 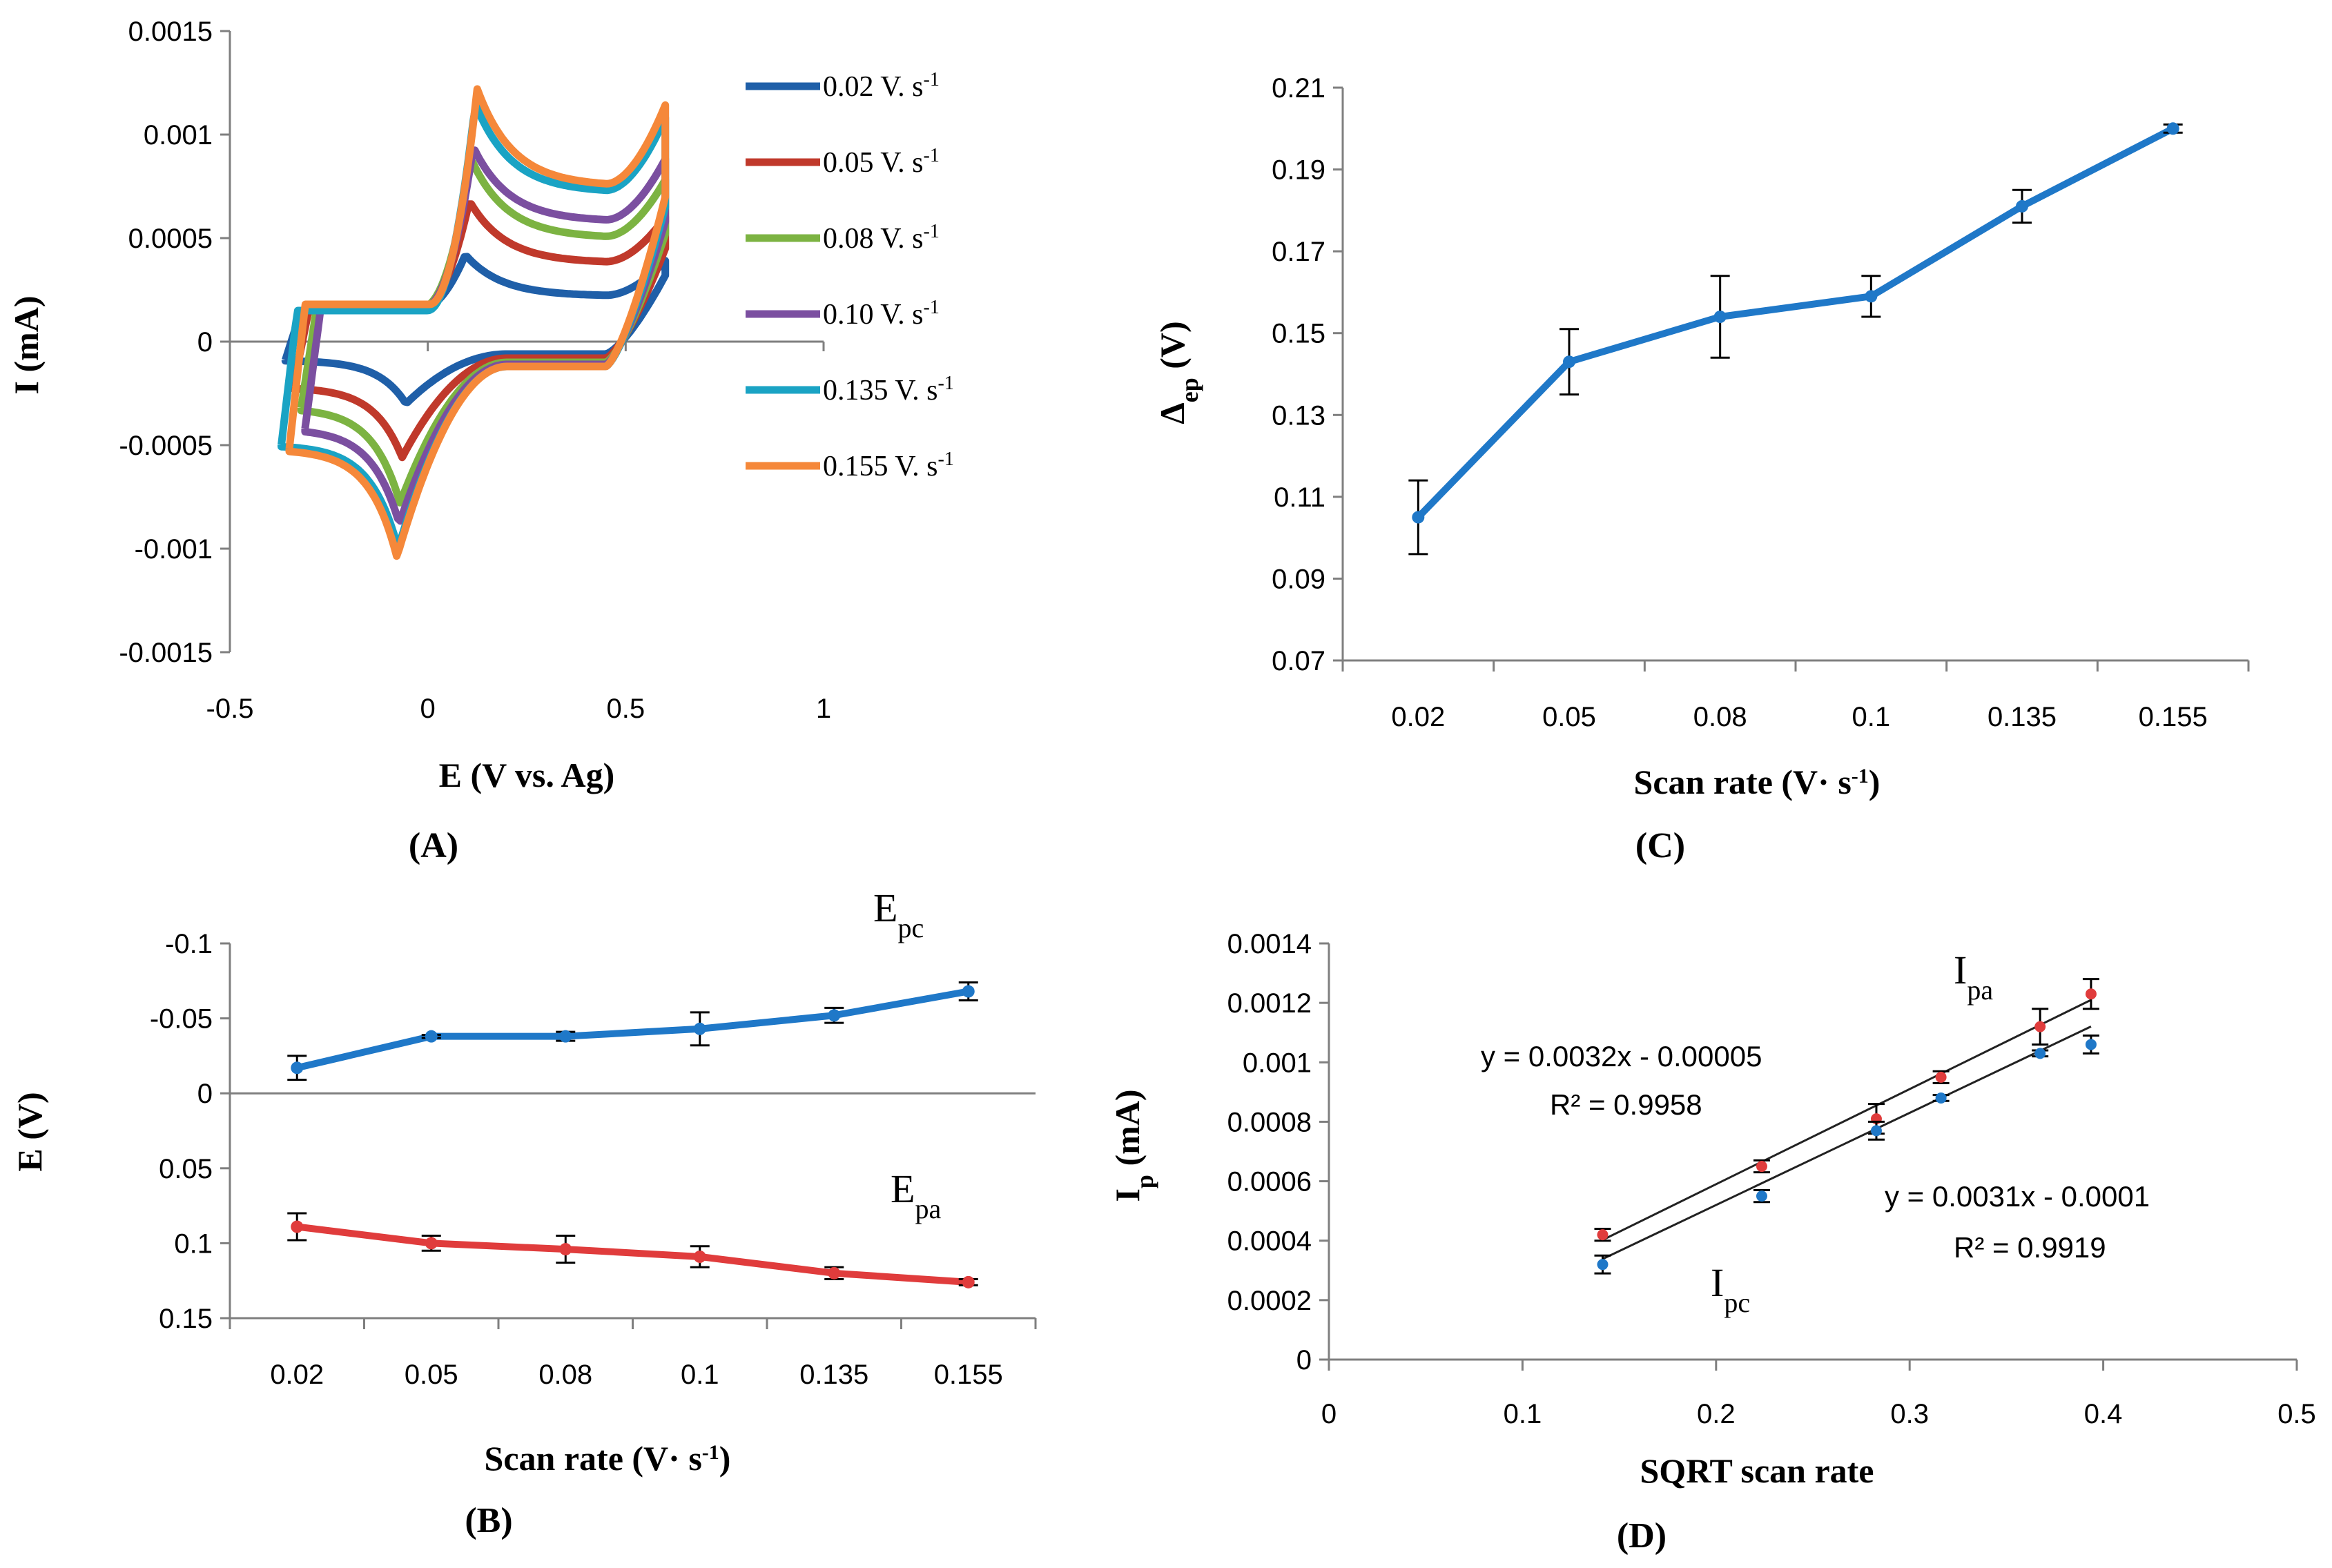 What do you see at coordinates (1626, 1104) in the screenshot?
I see `d-r2-ipa: R² = 0.9958` at bounding box center [1626, 1104].